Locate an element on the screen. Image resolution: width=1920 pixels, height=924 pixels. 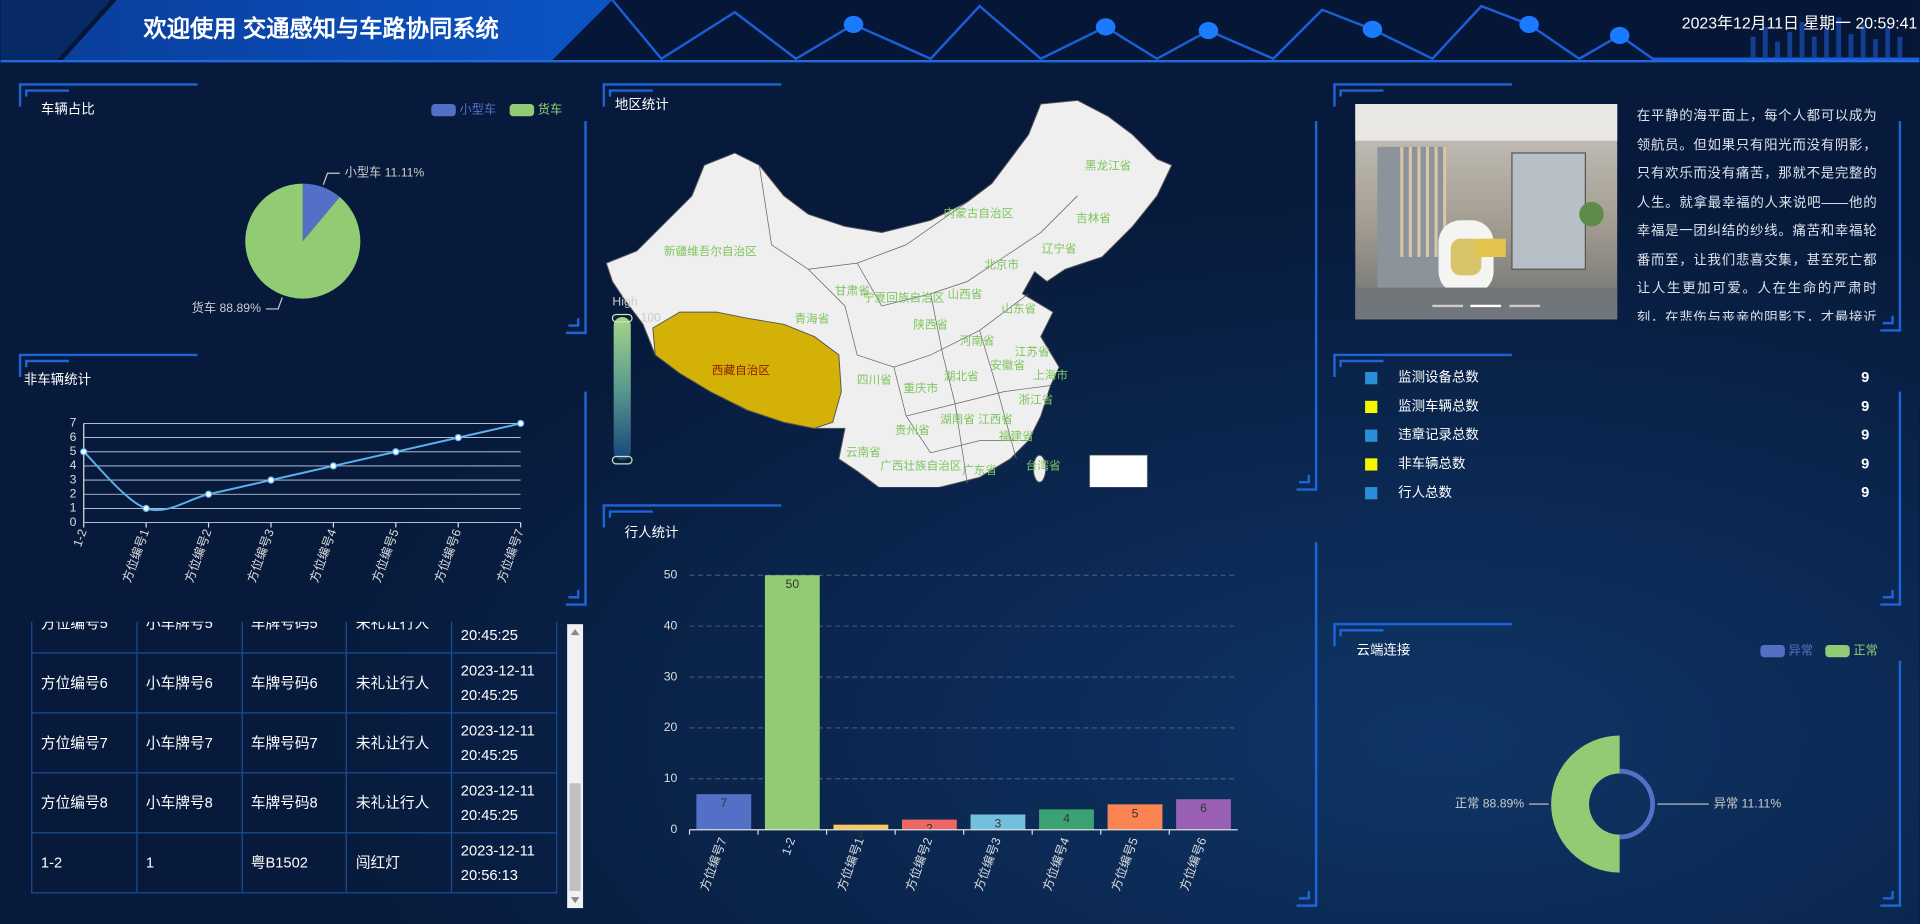
stat-label: 行人总数 is located at coordinates (1425, 492).